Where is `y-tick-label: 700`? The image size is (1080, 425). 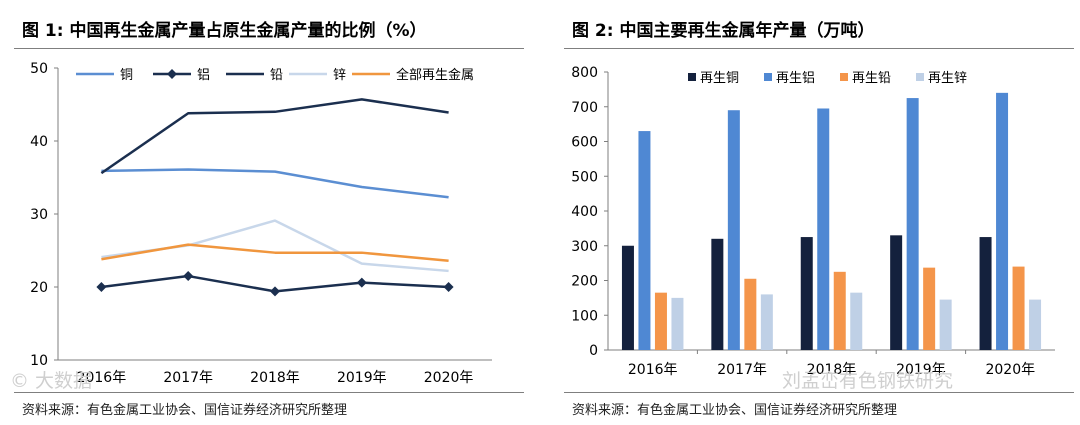 y-tick-label: 700 is located at coordinates (584, 108).